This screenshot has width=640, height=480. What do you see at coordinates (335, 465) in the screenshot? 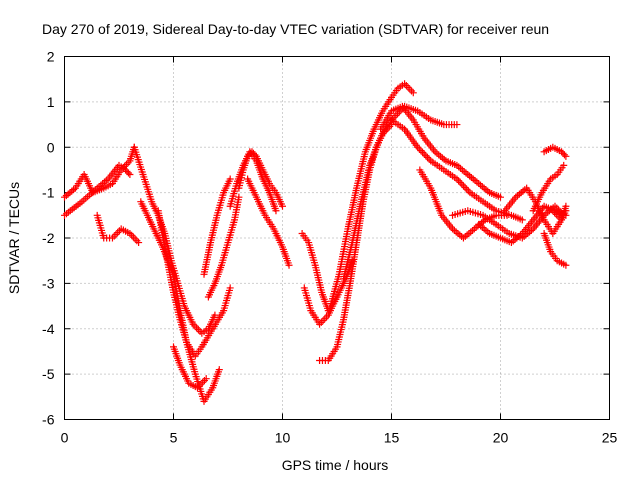
I see `x-axis-label: GPS time / hours` at bounding box center [335, 465].